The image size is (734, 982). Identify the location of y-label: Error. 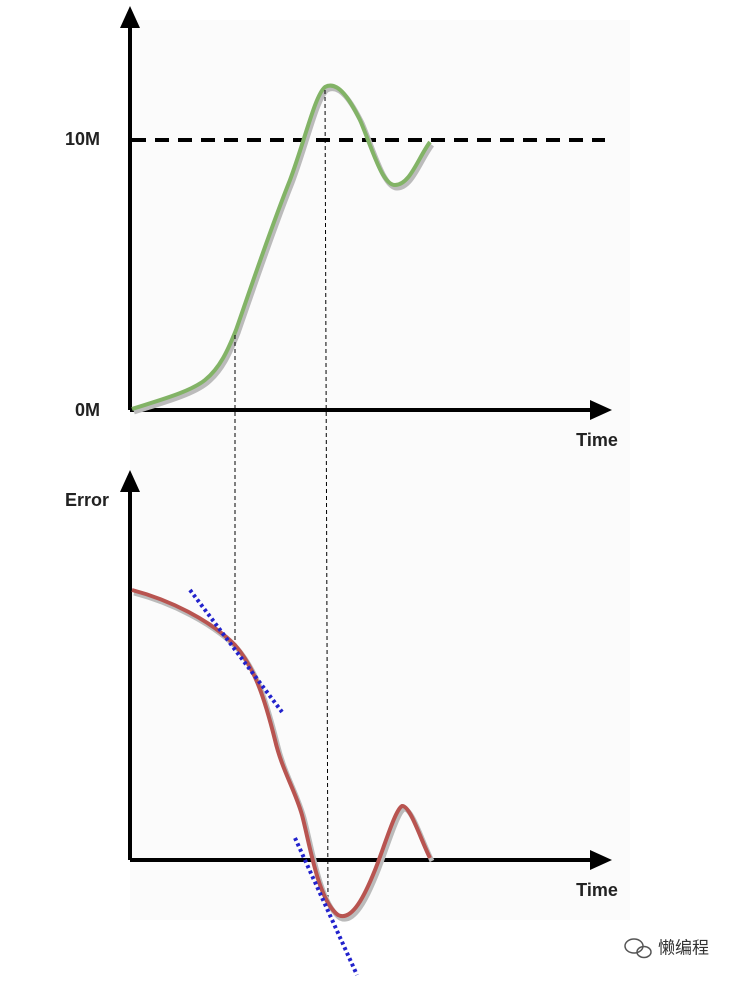
(87, 500).